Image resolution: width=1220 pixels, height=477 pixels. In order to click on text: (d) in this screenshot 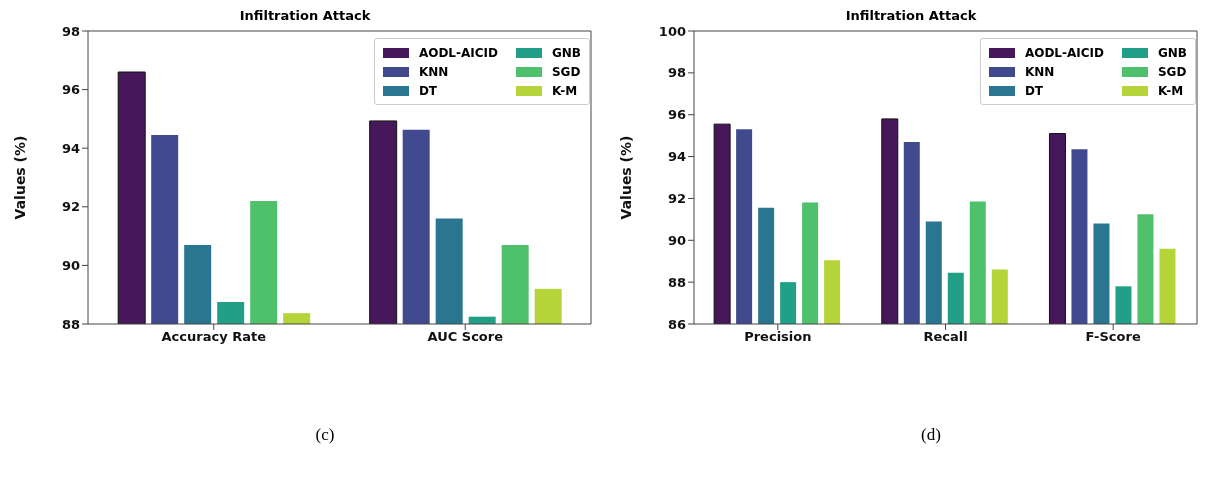, I will do `click(931, 435)`.